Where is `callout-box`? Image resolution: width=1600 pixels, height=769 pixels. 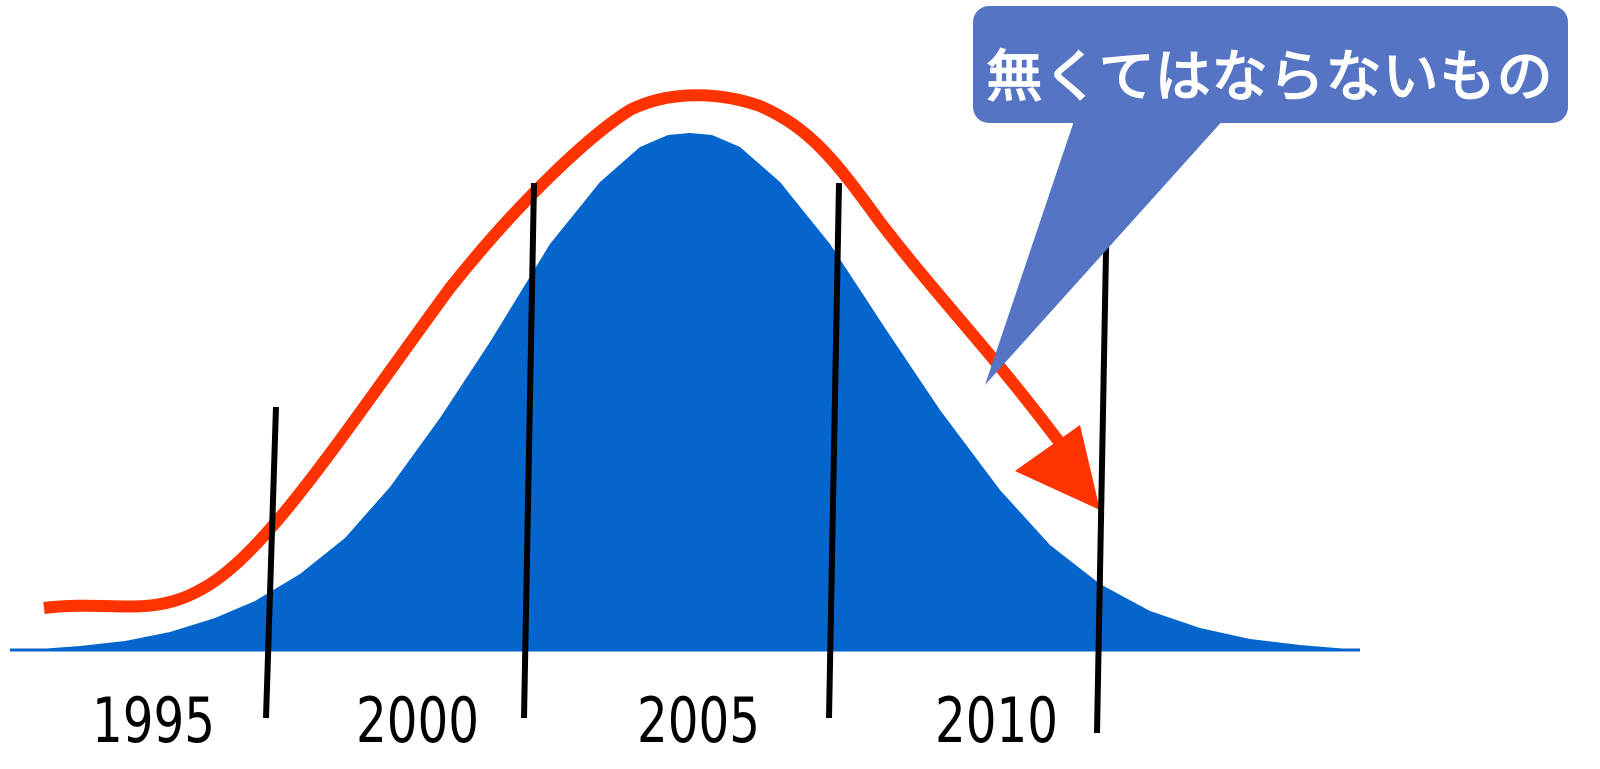
callout-box is located at coordinates (1270, 64).